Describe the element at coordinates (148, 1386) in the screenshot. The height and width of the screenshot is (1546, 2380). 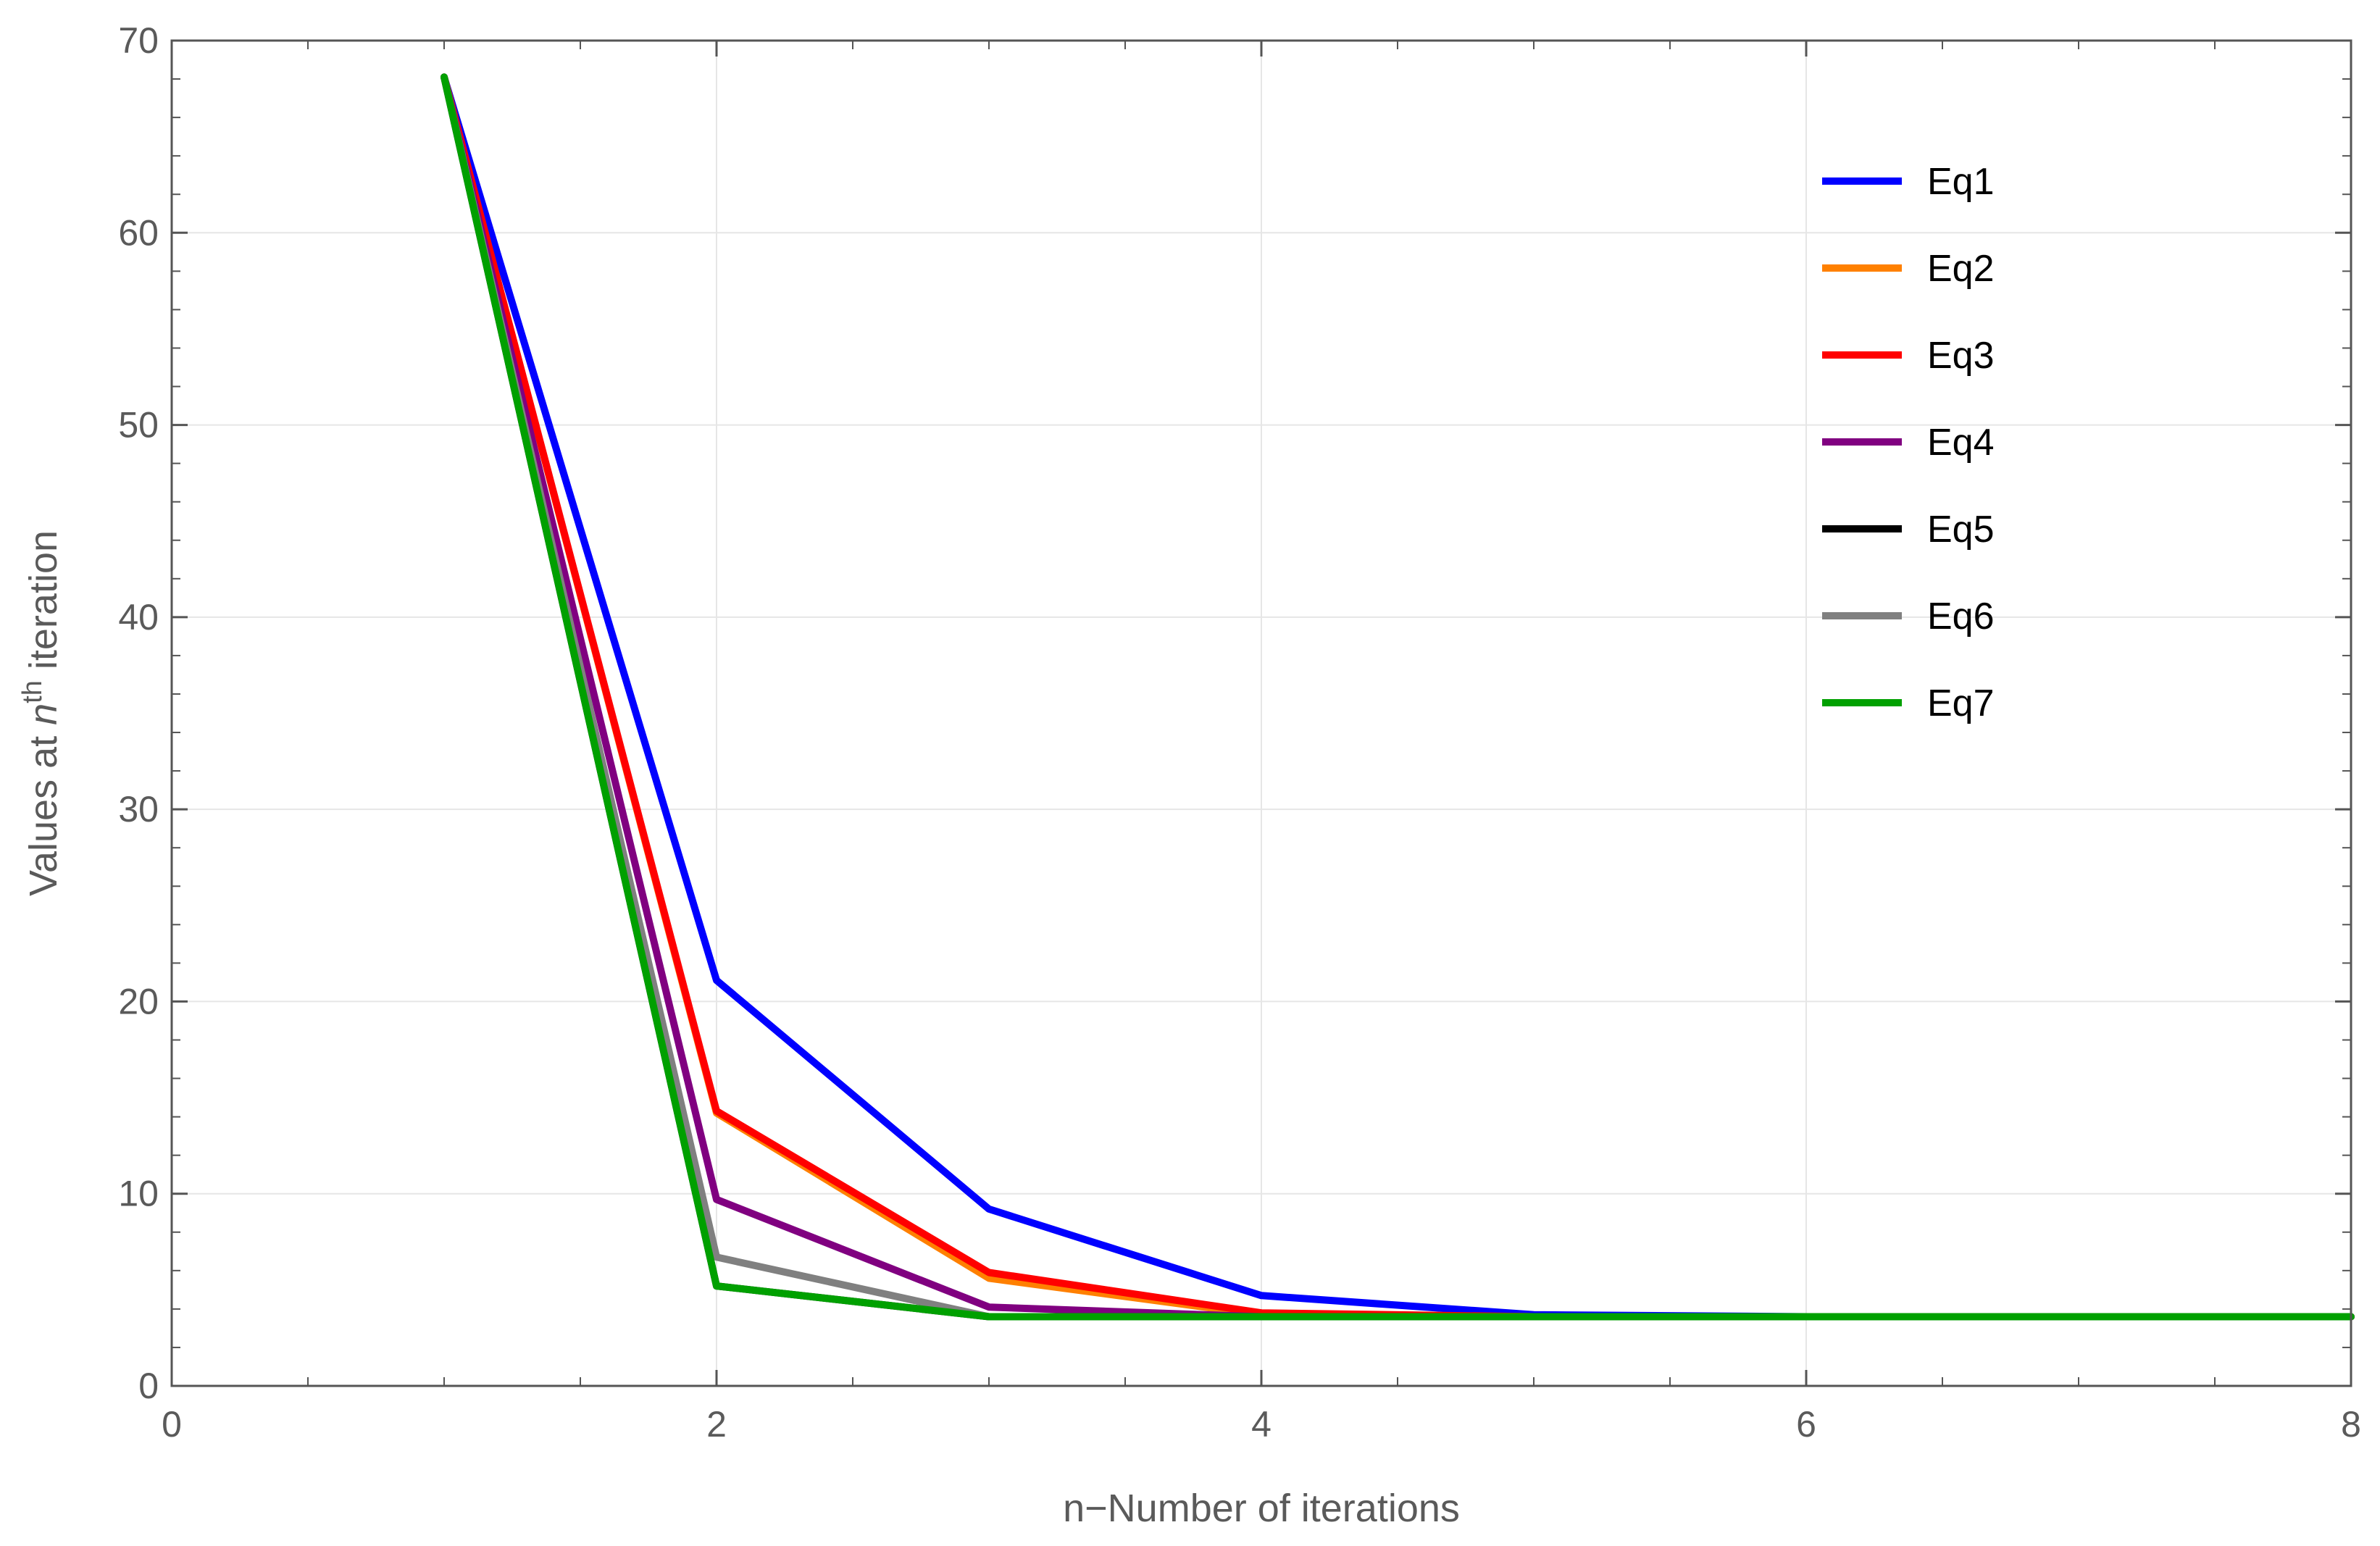
I see `y-tick-label: 0` at that location.